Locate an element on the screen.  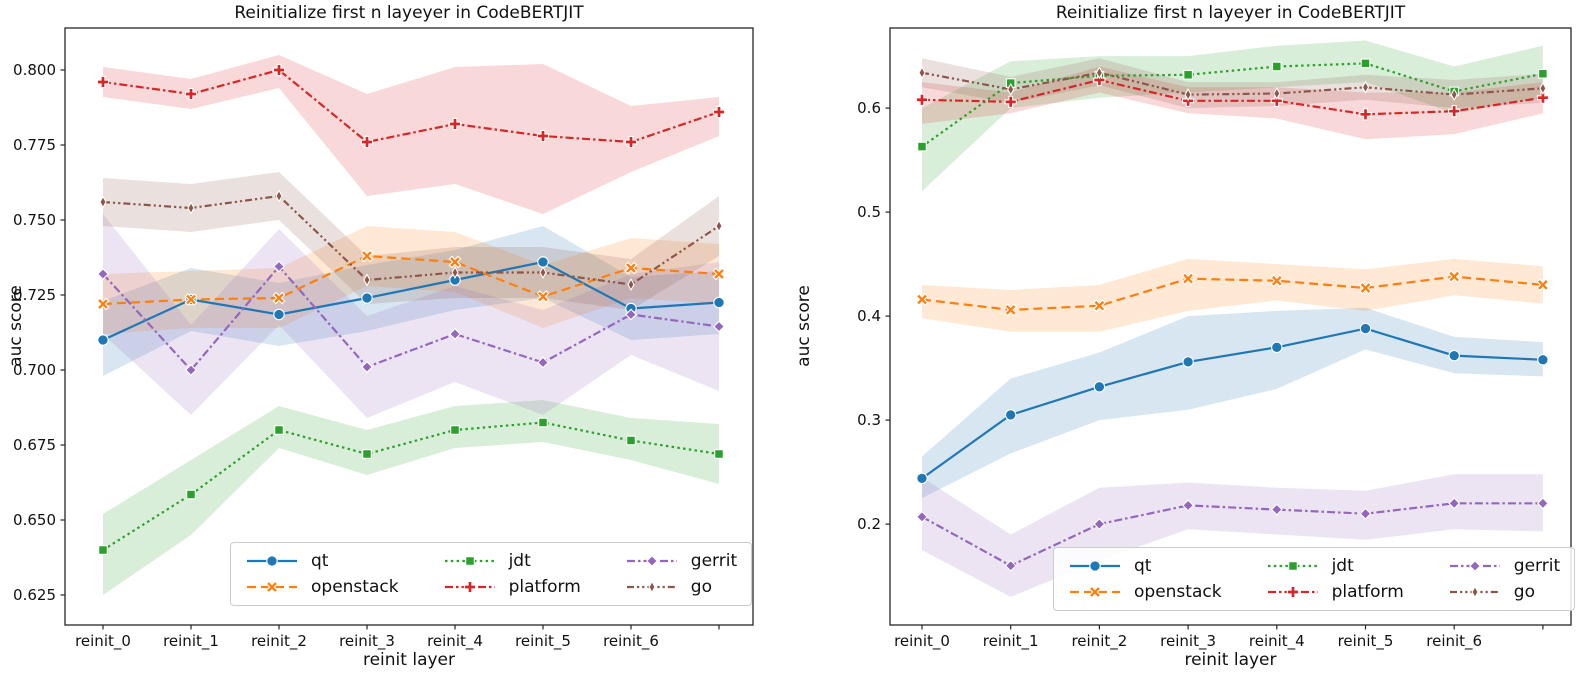
qt-marker-icon is located at coordinates (1095, 566).